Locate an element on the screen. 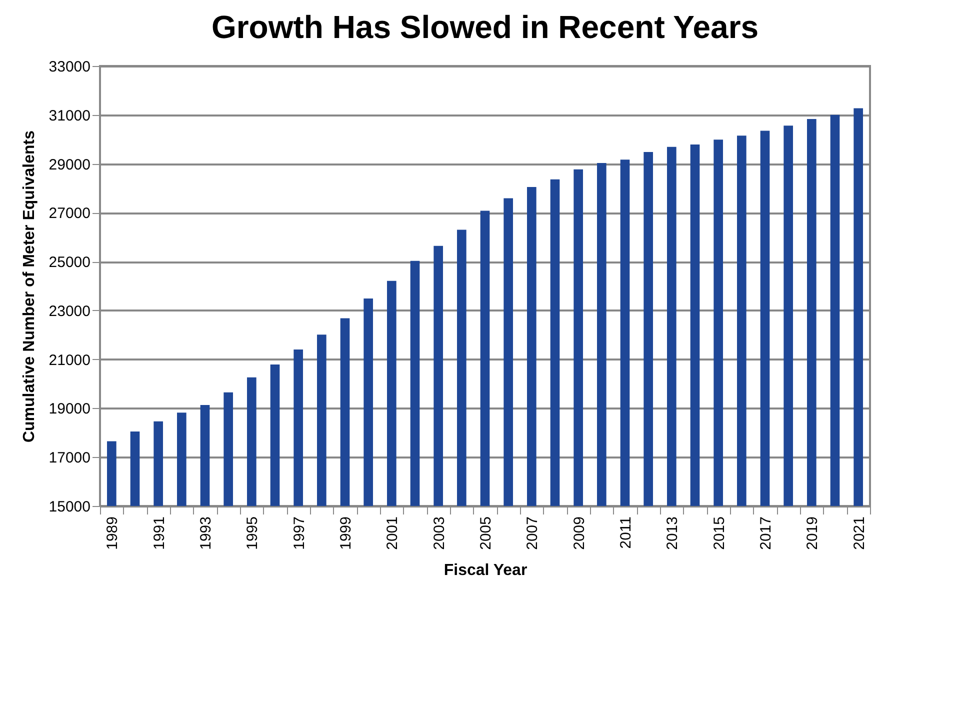 This screenshot has height=713, width=969. y-tick-label: 19000 is located at coordinates (69, 409).